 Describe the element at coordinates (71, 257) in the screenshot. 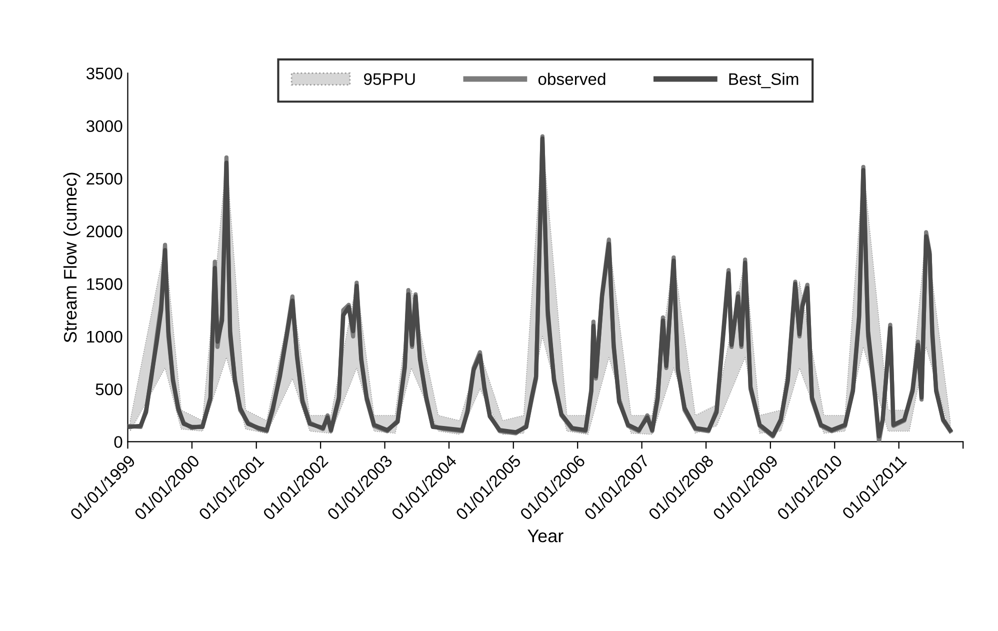

I see `y-axis-title: Stream Flow (cumec)` at that location.